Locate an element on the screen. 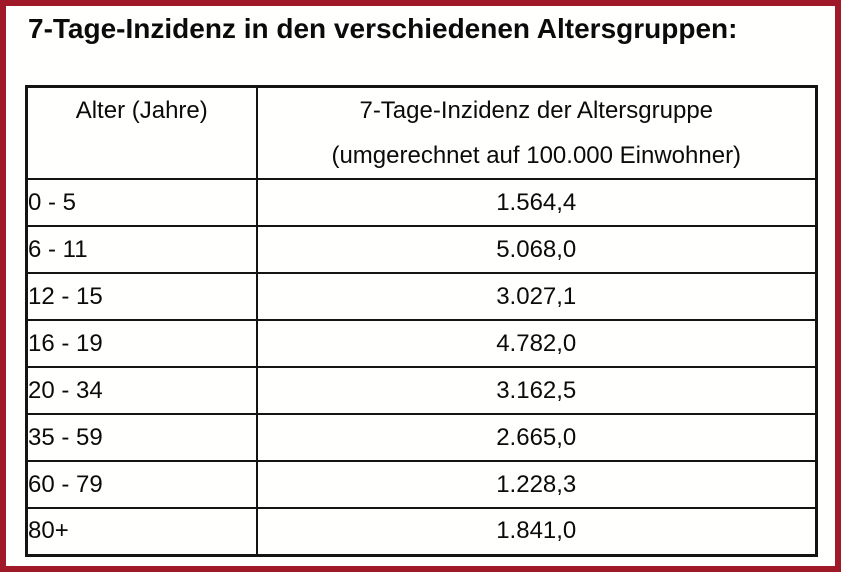  incidence-cell: 3.027,1 is located at coordinates (536, 296).